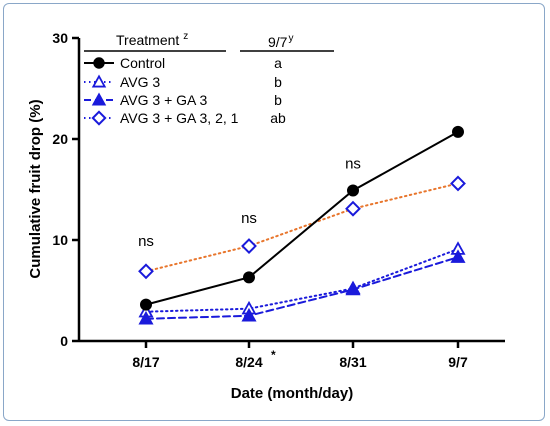 Image resolution: width=550 pixels, height=426 pixels. What do you see at coordinates (164, 100) in the screenshot?
I see `legend-label-avg-3-ga-3: AVG 3 + GA 3` at bounding box center [164, 100].